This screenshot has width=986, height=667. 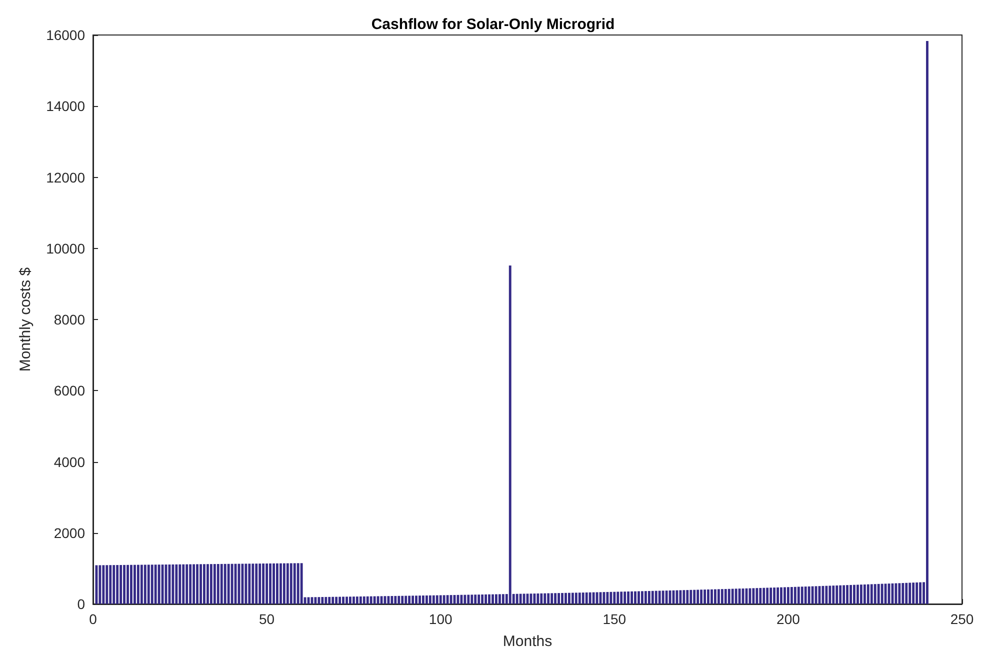 I want to click on x-tick-label: 250, so click(x=962, y=619).